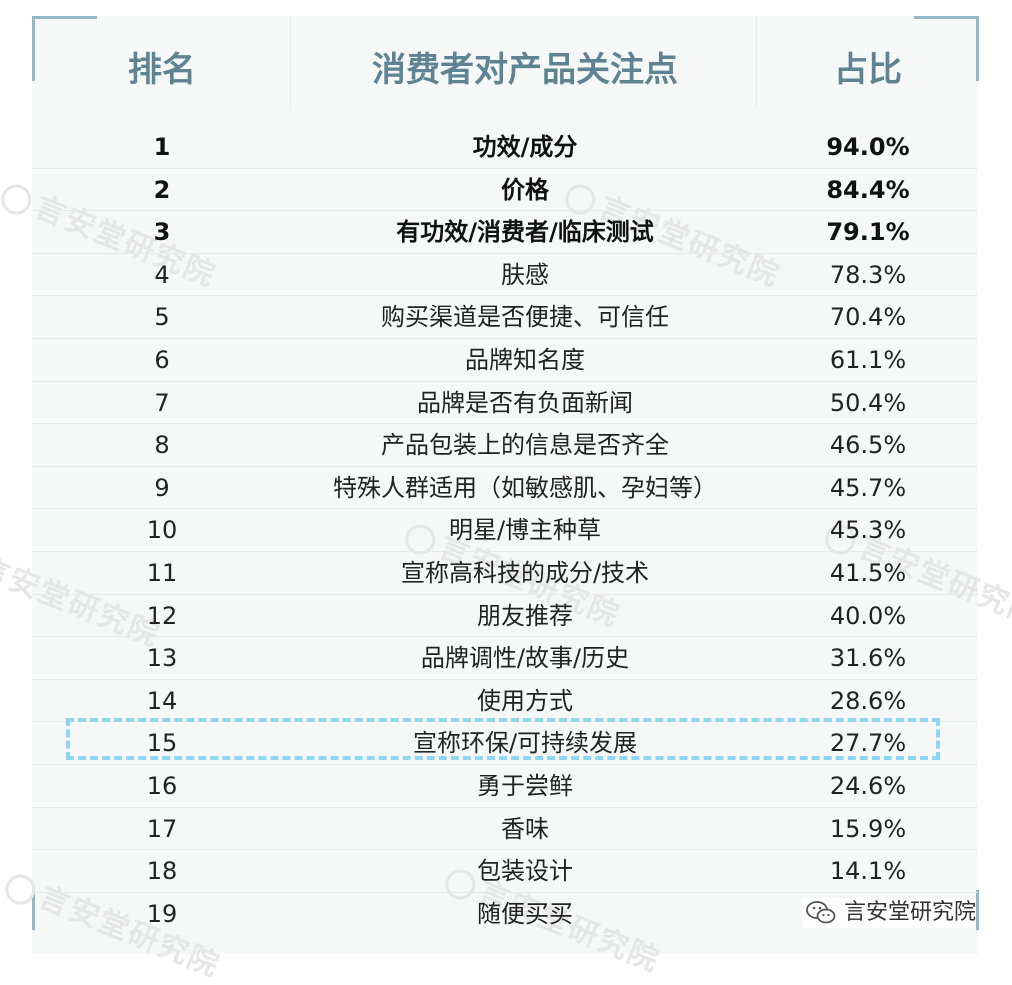 This screenshot has height=985, width=1012. Describe the element at coordinates (525, 359) in the screenshot. I see `focus-cell: 品牌知名度` at that location.